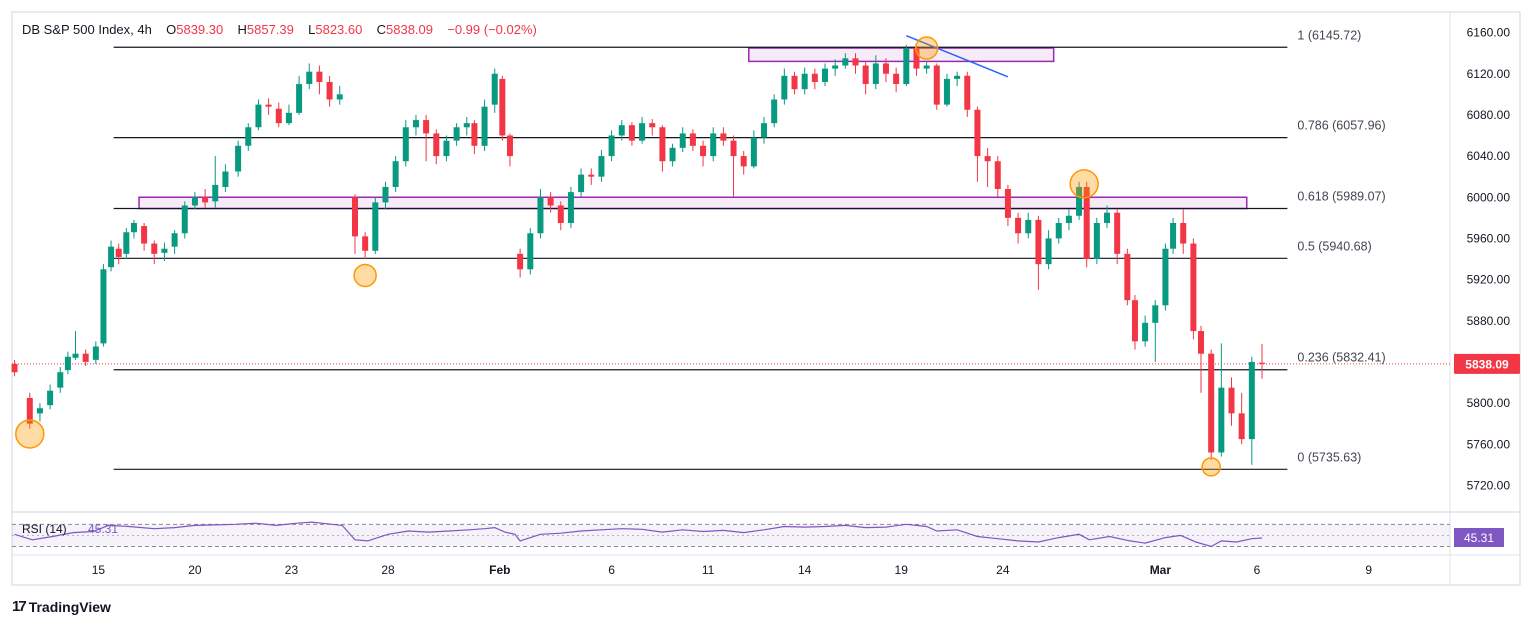 This screenshot has width=1536, height=627. What do you see at coordinates (902, 570) in the screenshot?
I see `x-tick-label: 19` at bounding box center [902, 570].